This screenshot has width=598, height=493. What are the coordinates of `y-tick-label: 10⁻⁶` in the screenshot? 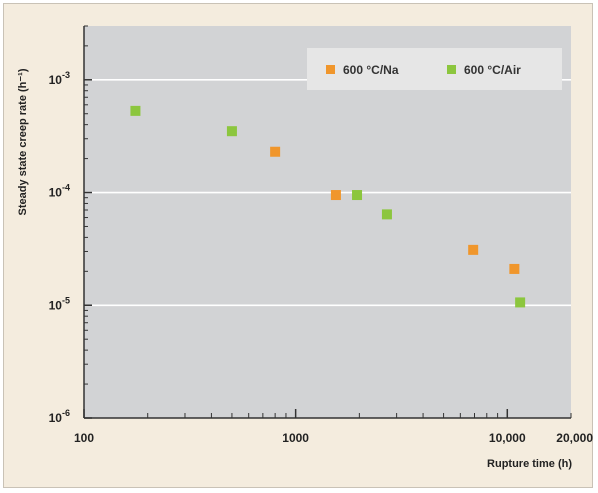 It's located at (59, 416).